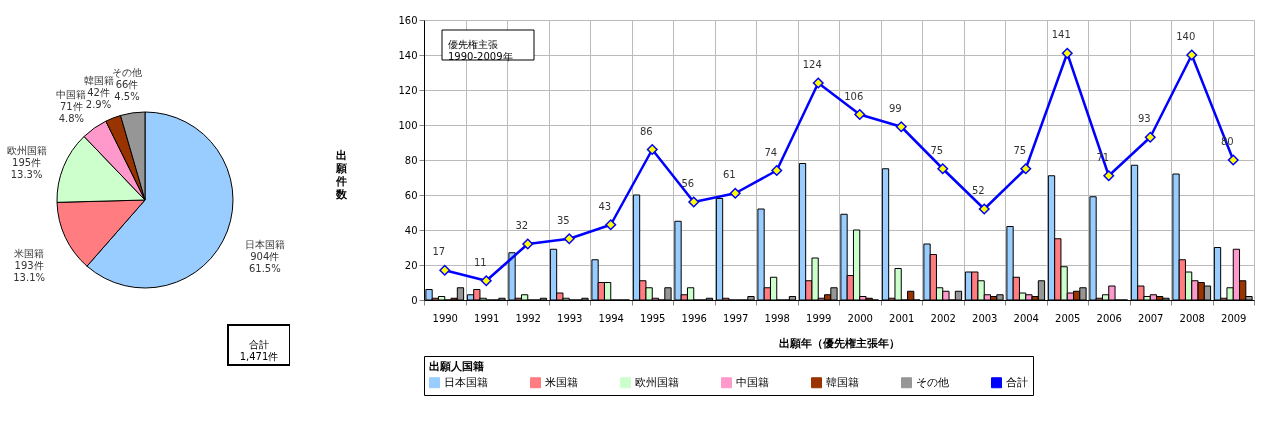  What do you see at coordinates (487, 318) in the screenshot?
I see `x-tick-label: 1991` at bounding box center [487, 318].